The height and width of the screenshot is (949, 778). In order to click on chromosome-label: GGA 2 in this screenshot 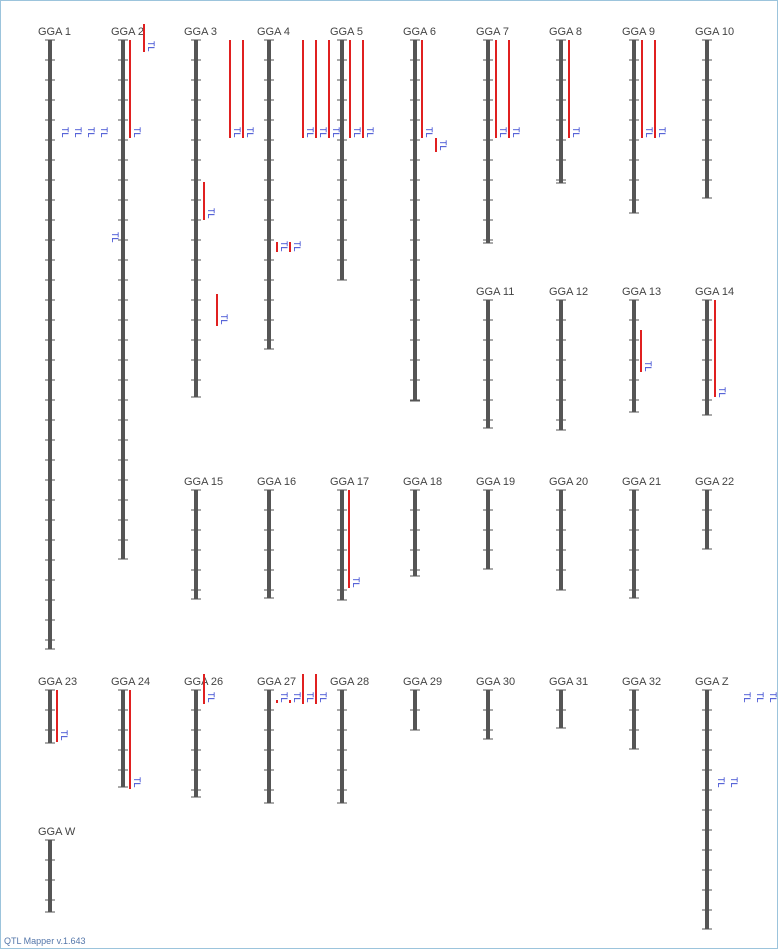, I will do `click(127, 32)`.